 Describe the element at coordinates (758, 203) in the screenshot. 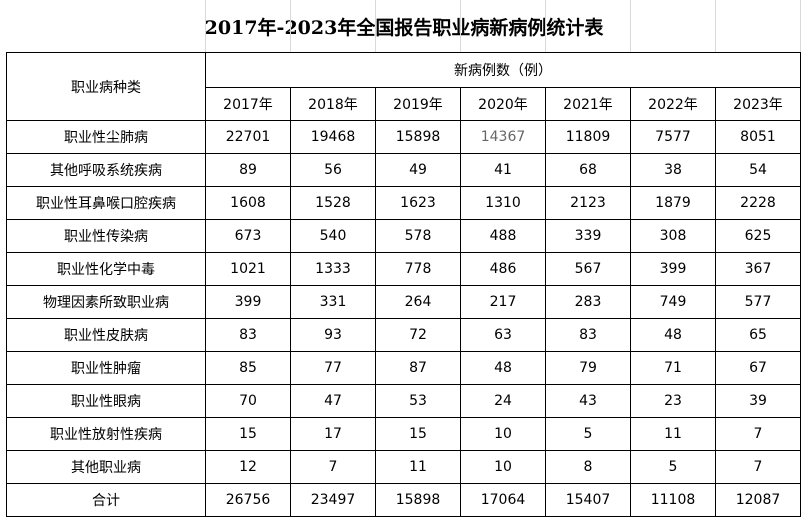

I see `case-count-cell: 2228` at that location.